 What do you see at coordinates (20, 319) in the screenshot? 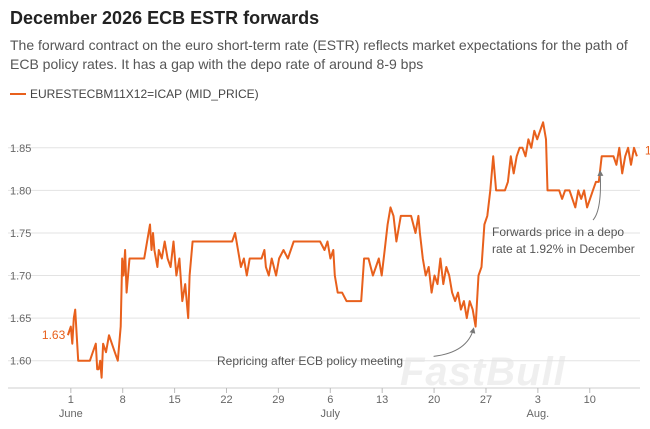
I see `y-tick-label: 1.65` at bounding box center [20, 319].